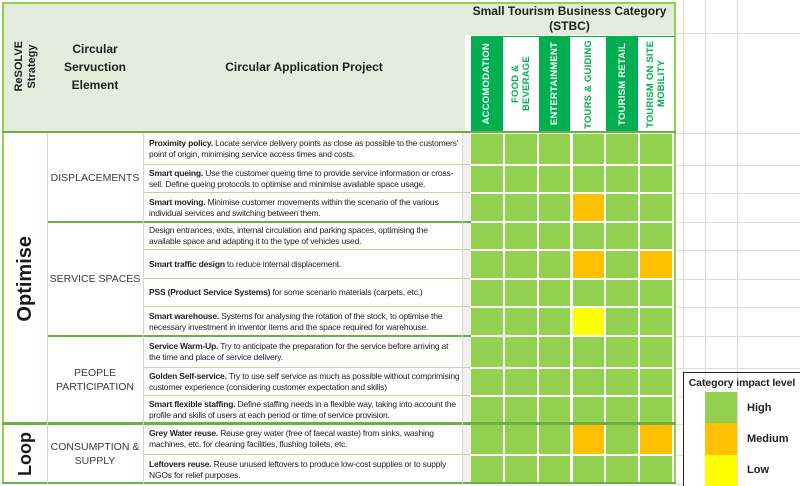 This screenshot has width=800, height=486. Describe the element at coordinates (181, 142) in the screenshot. I see `project-lead: Proximity policy.` at that location.